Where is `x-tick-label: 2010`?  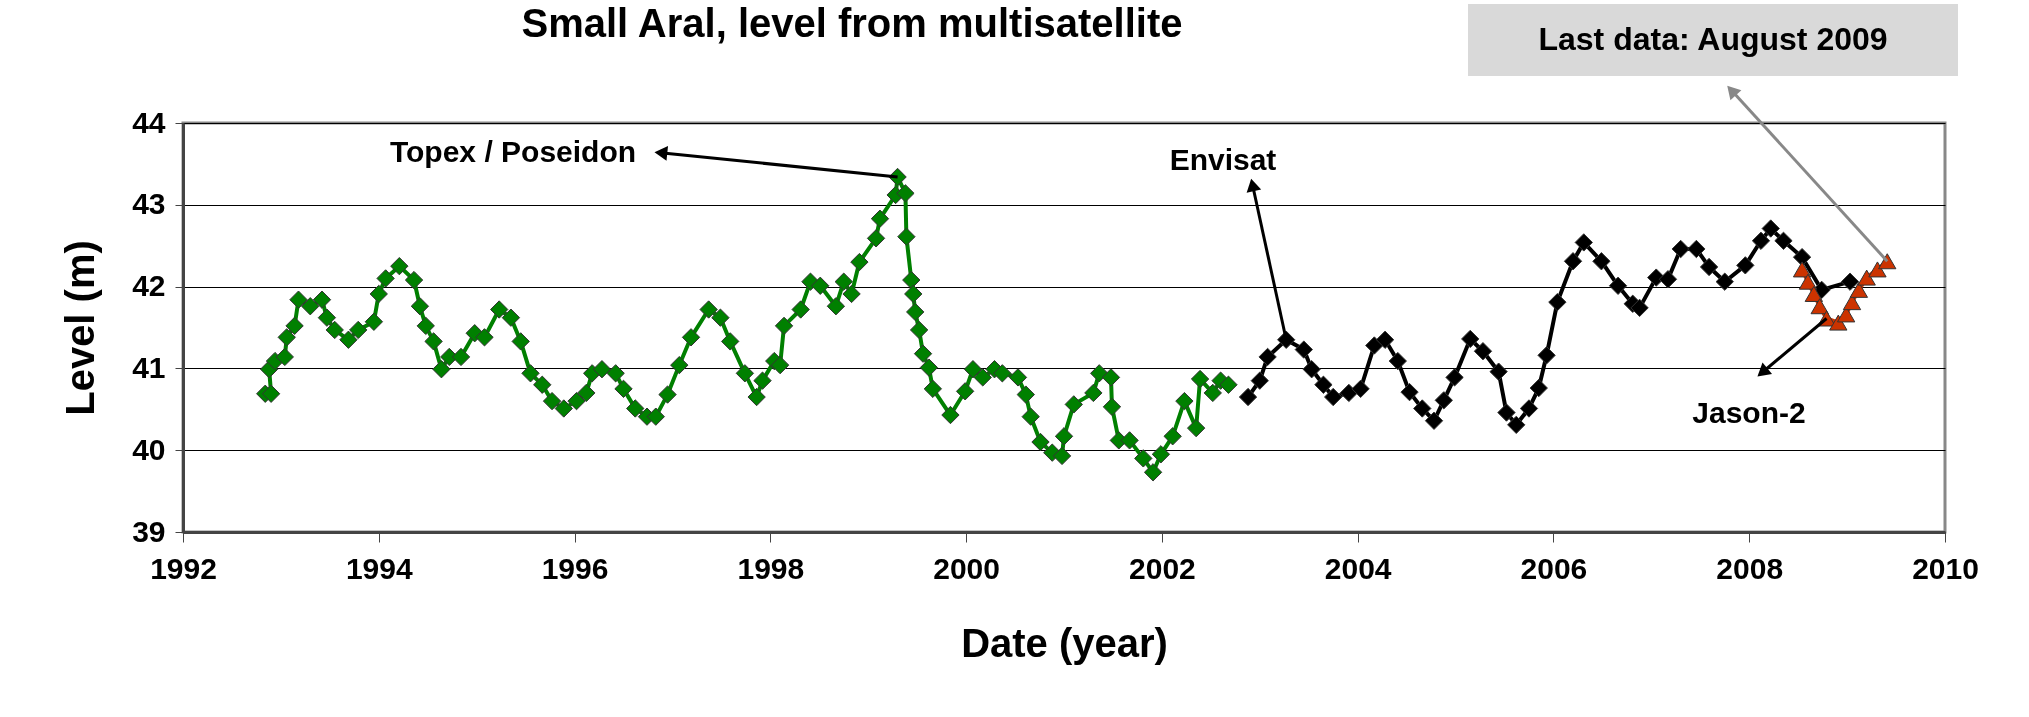
x-tick-label: 2010 is located at coordinates (1945, 568).